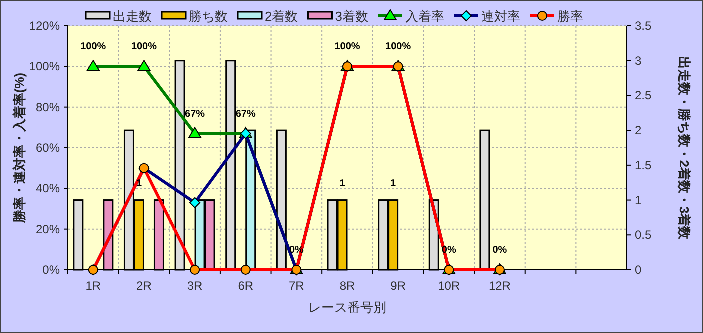 Image resolution: width=703 pixels, height=333 pixels. I want to click on x-tick-label: 3R, so click(195, 286).